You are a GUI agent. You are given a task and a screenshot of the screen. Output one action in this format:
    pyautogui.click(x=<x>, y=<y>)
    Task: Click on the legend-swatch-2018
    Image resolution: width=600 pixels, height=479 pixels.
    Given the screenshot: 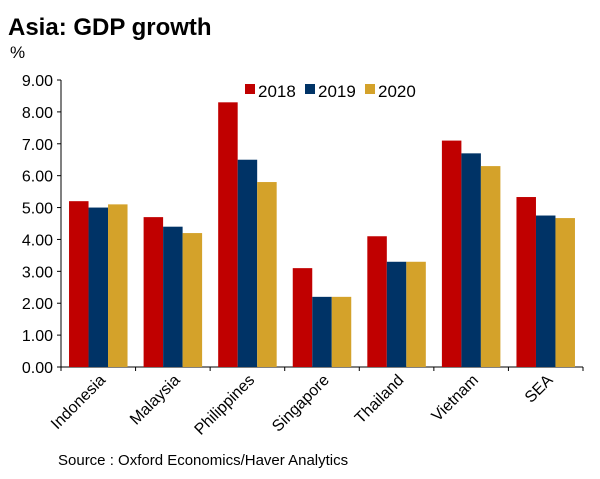 What is the action you would take?
    pyautogui.click(x=250, y=89)
    